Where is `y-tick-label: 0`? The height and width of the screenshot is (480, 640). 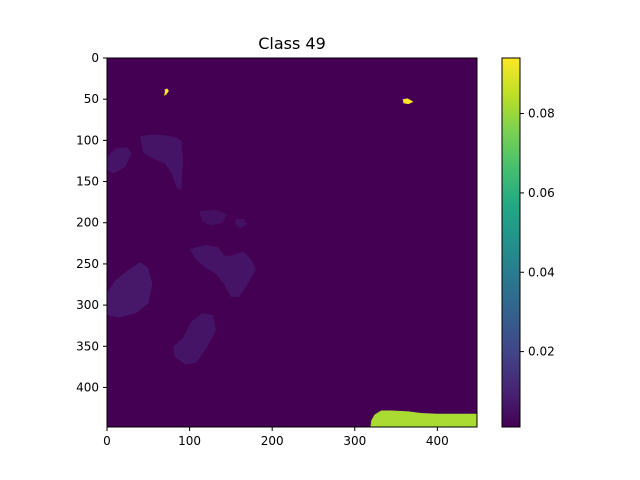 y-tick-label: 0 is located at coordinates (95, 58).